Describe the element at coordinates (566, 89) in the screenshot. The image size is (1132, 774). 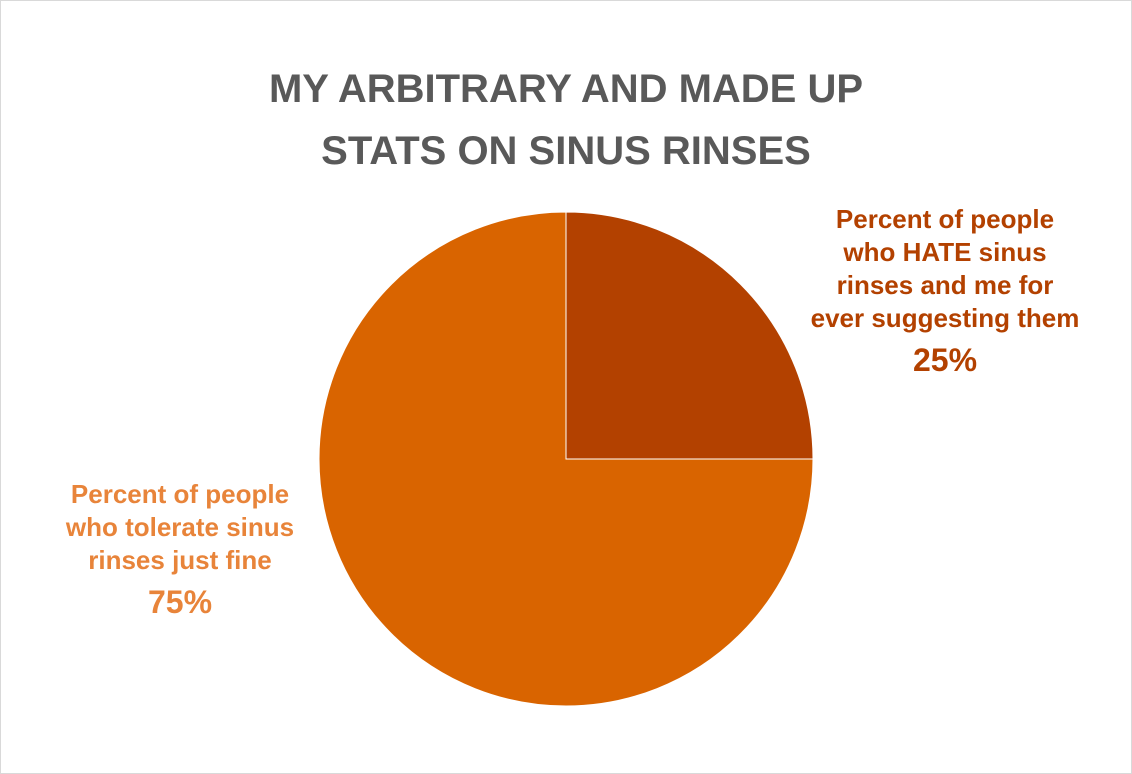
I see `chart-title-line-1: MY ARBITRARY AND MADE UP` at that location.